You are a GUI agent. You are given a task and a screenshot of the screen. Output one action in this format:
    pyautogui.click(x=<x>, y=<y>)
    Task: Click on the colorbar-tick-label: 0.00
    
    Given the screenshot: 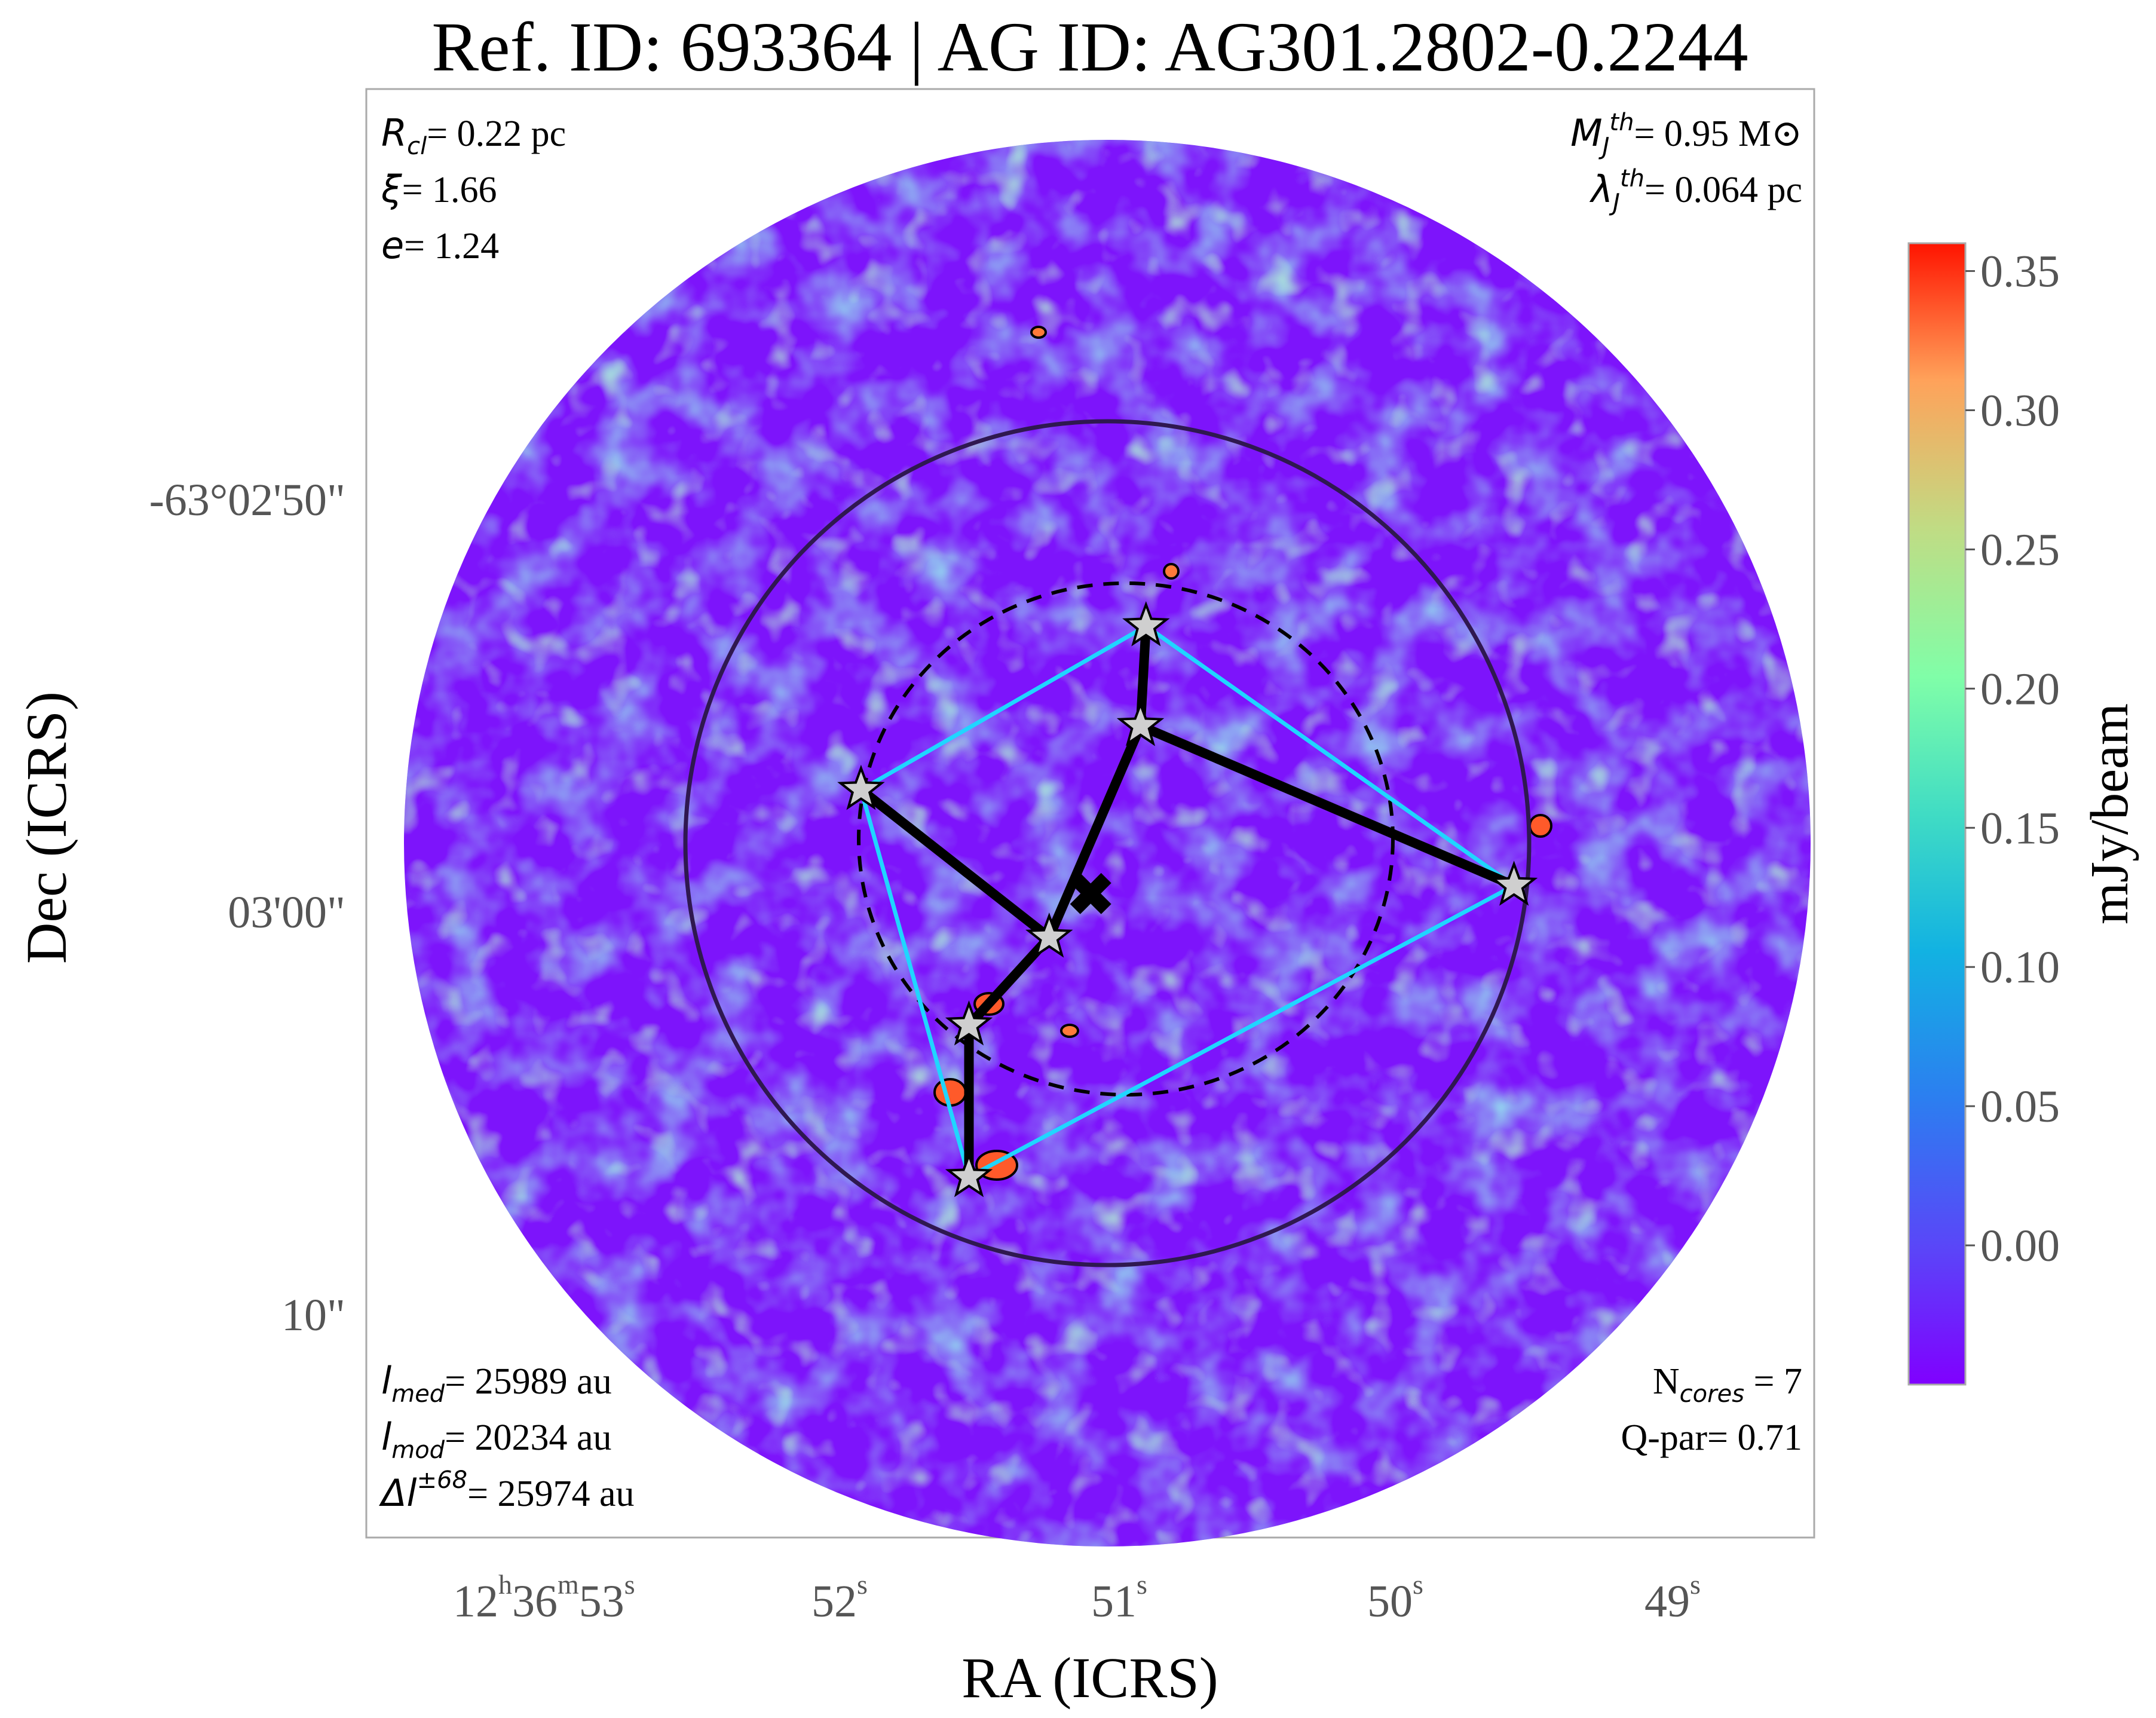 What is the action you would take?
    pyautogui.click(x=2020, y=1246)
    